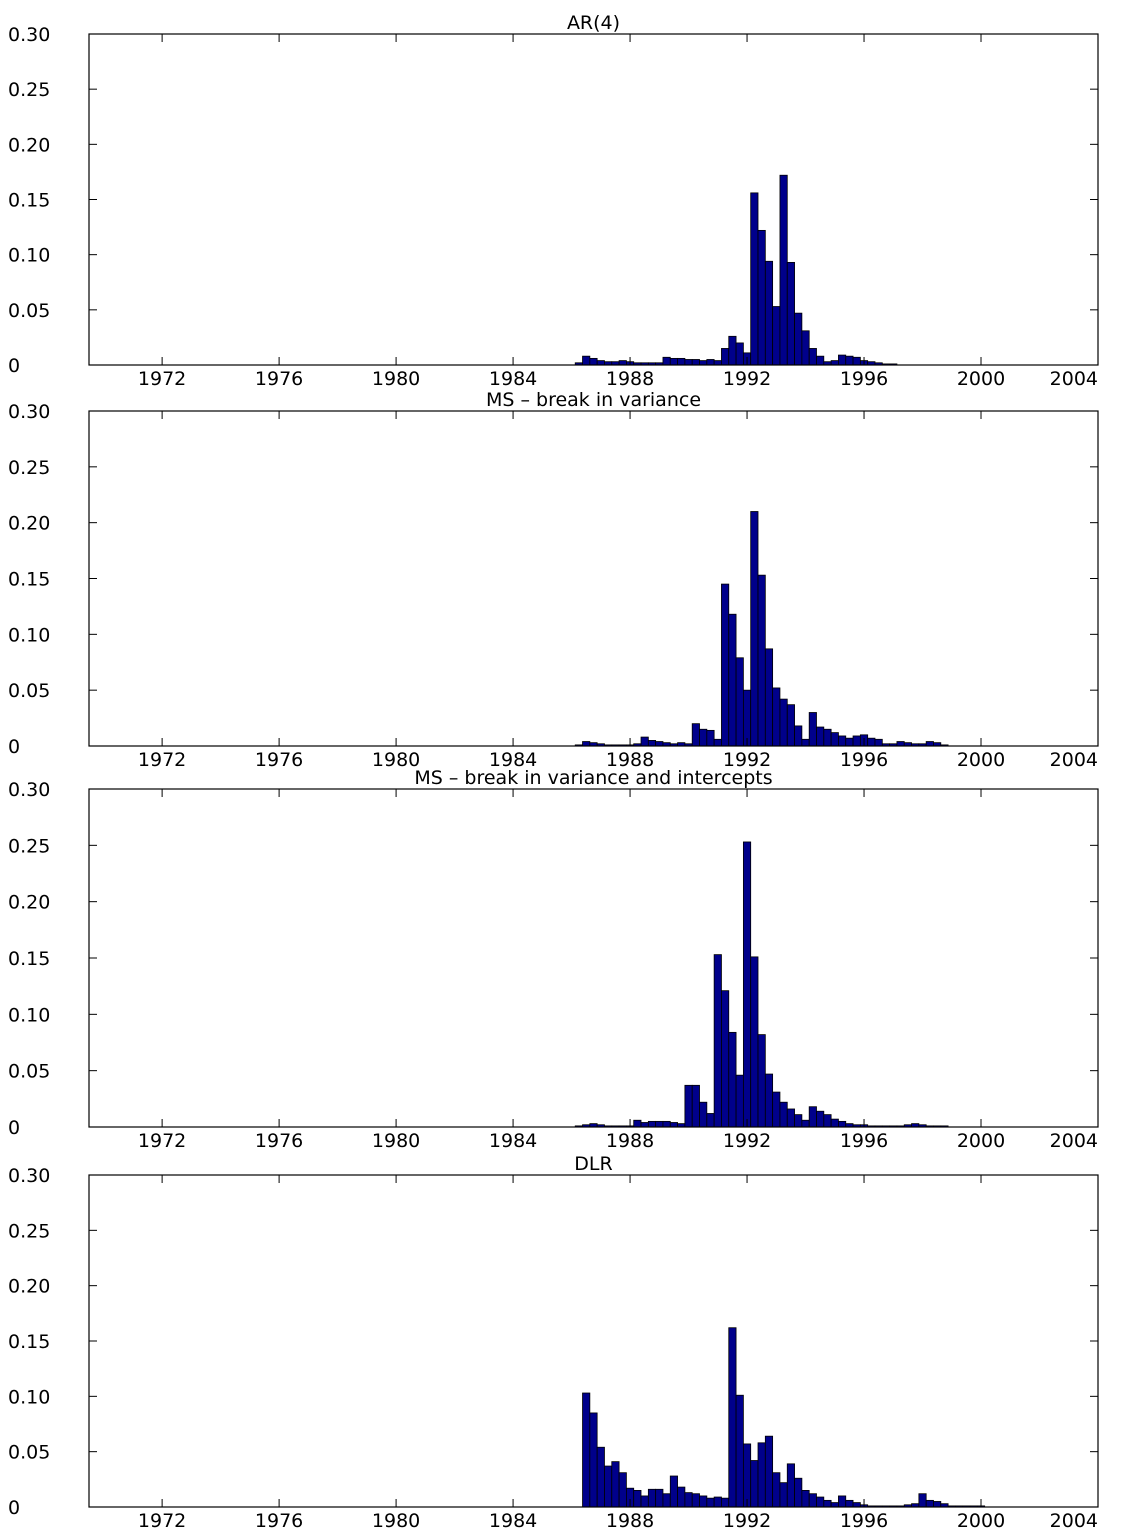 The height and width of the screenshot is (1529, 1147). I want to click on y-tick-label: 0.25, so click(29, 1231).